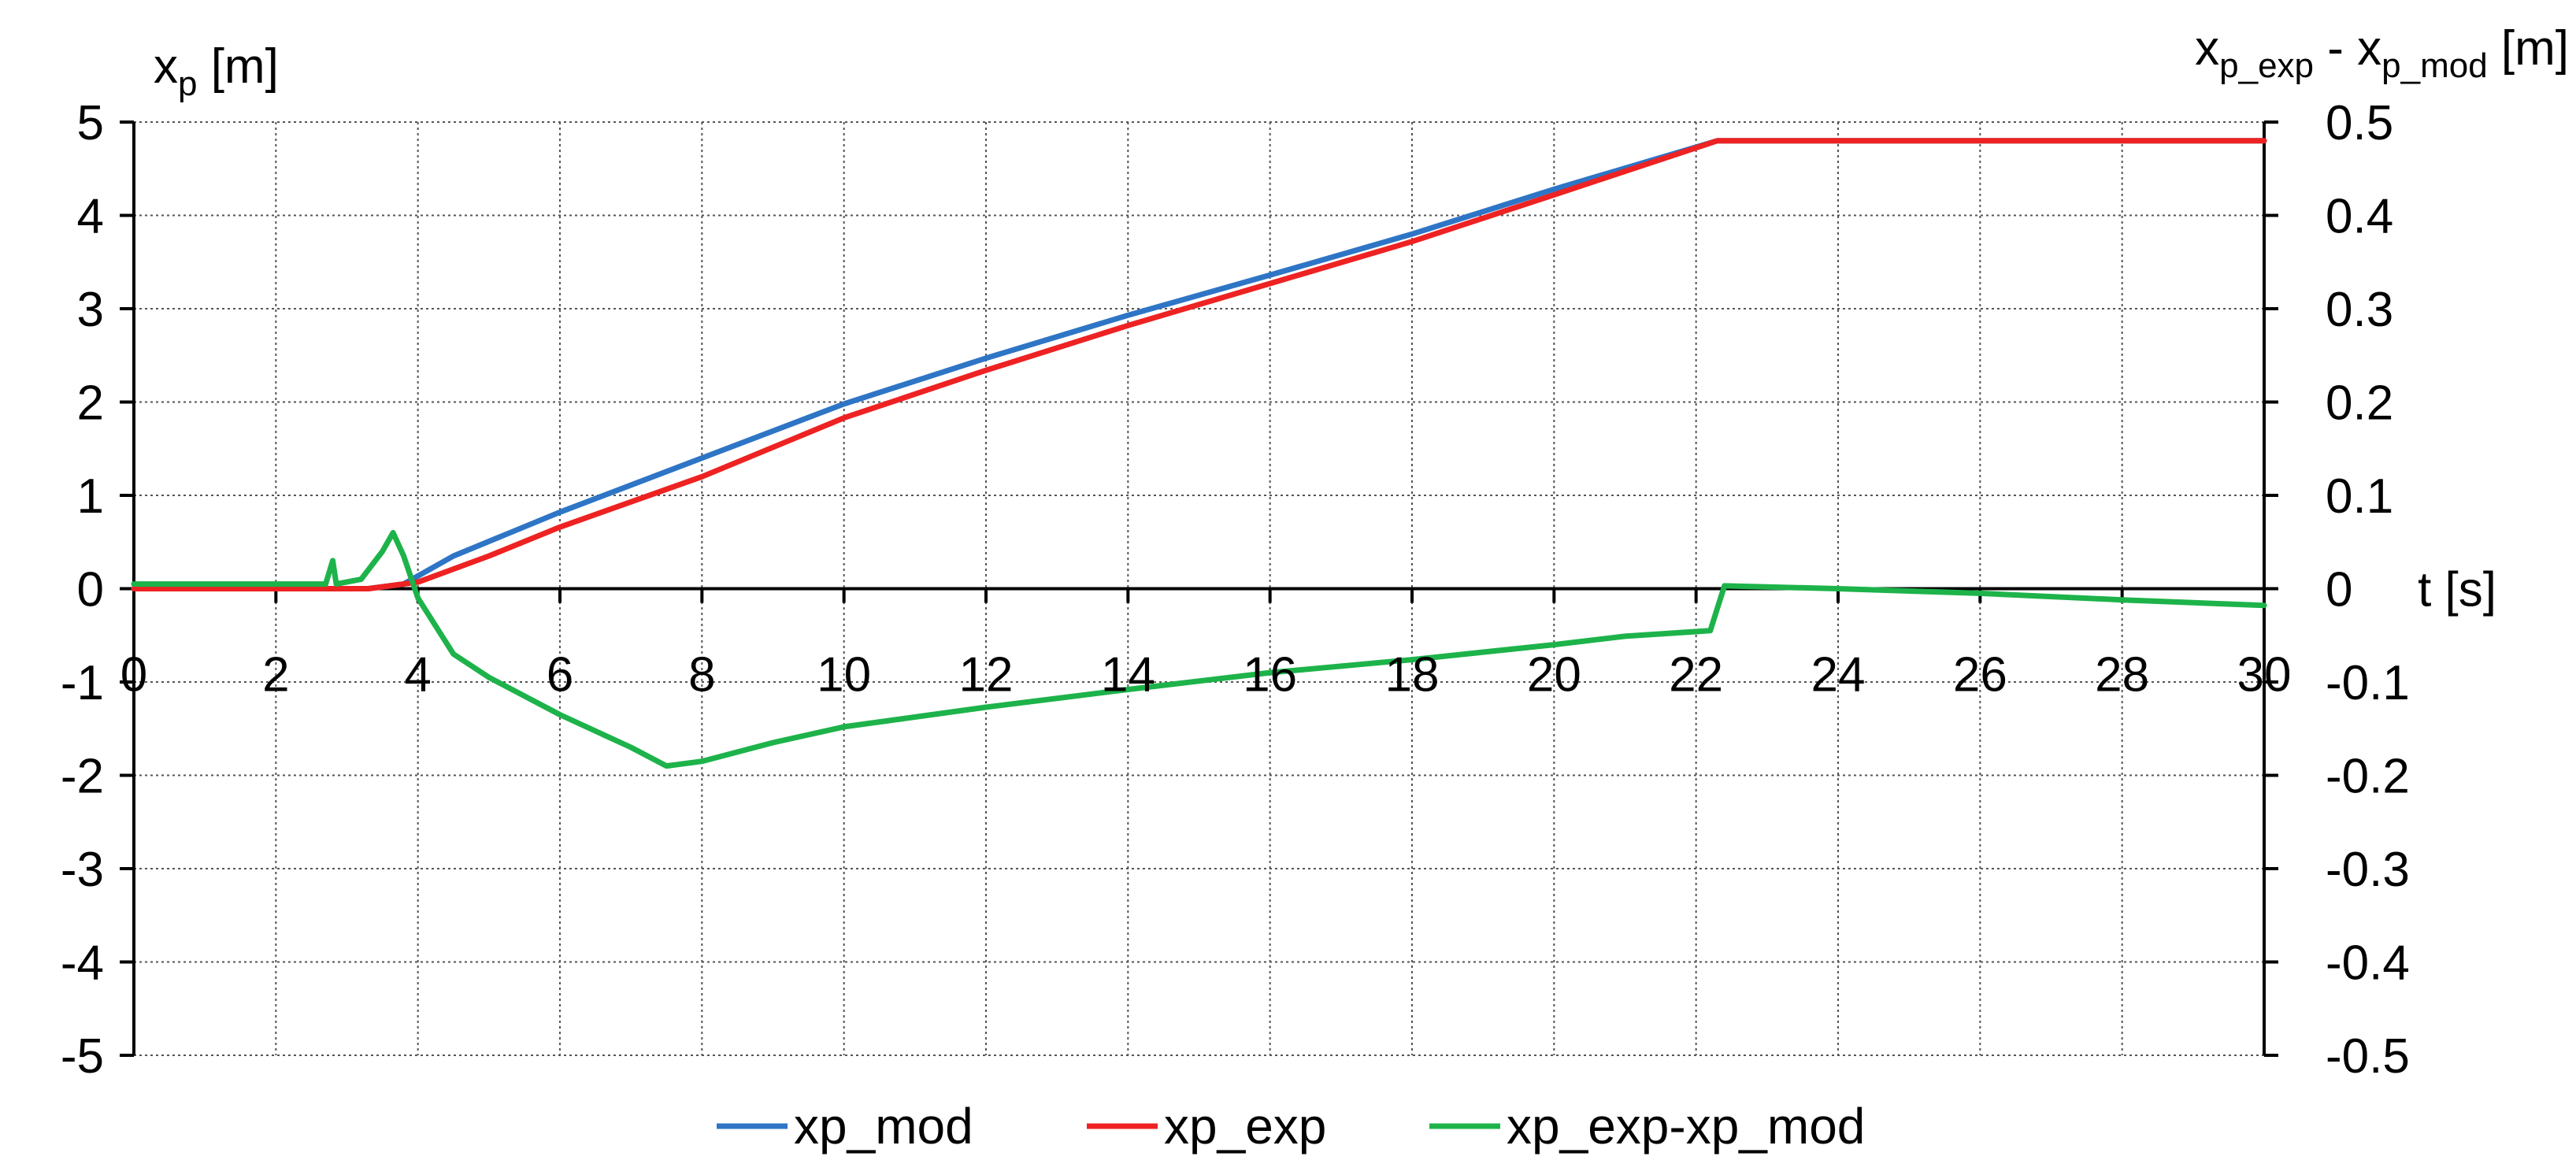  What do you see at coordinates (2368, 963) in the screenshot?
I see `y-right-tick-label: -0.4` at bounding box center [2368, 963].